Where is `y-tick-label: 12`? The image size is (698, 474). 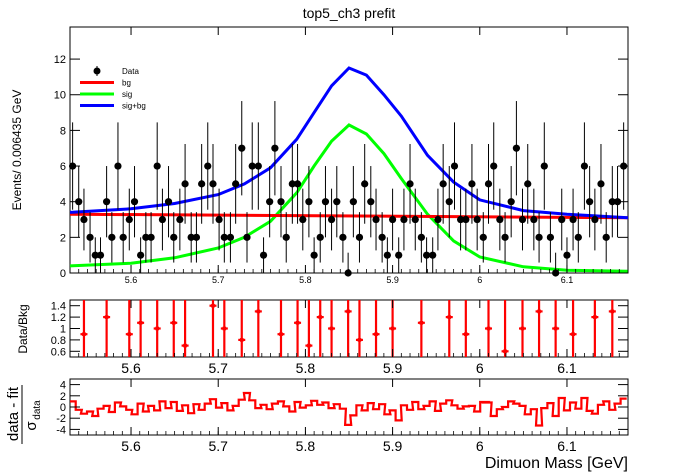
y-tick-label: 12 is located at coordinates (60, 60).